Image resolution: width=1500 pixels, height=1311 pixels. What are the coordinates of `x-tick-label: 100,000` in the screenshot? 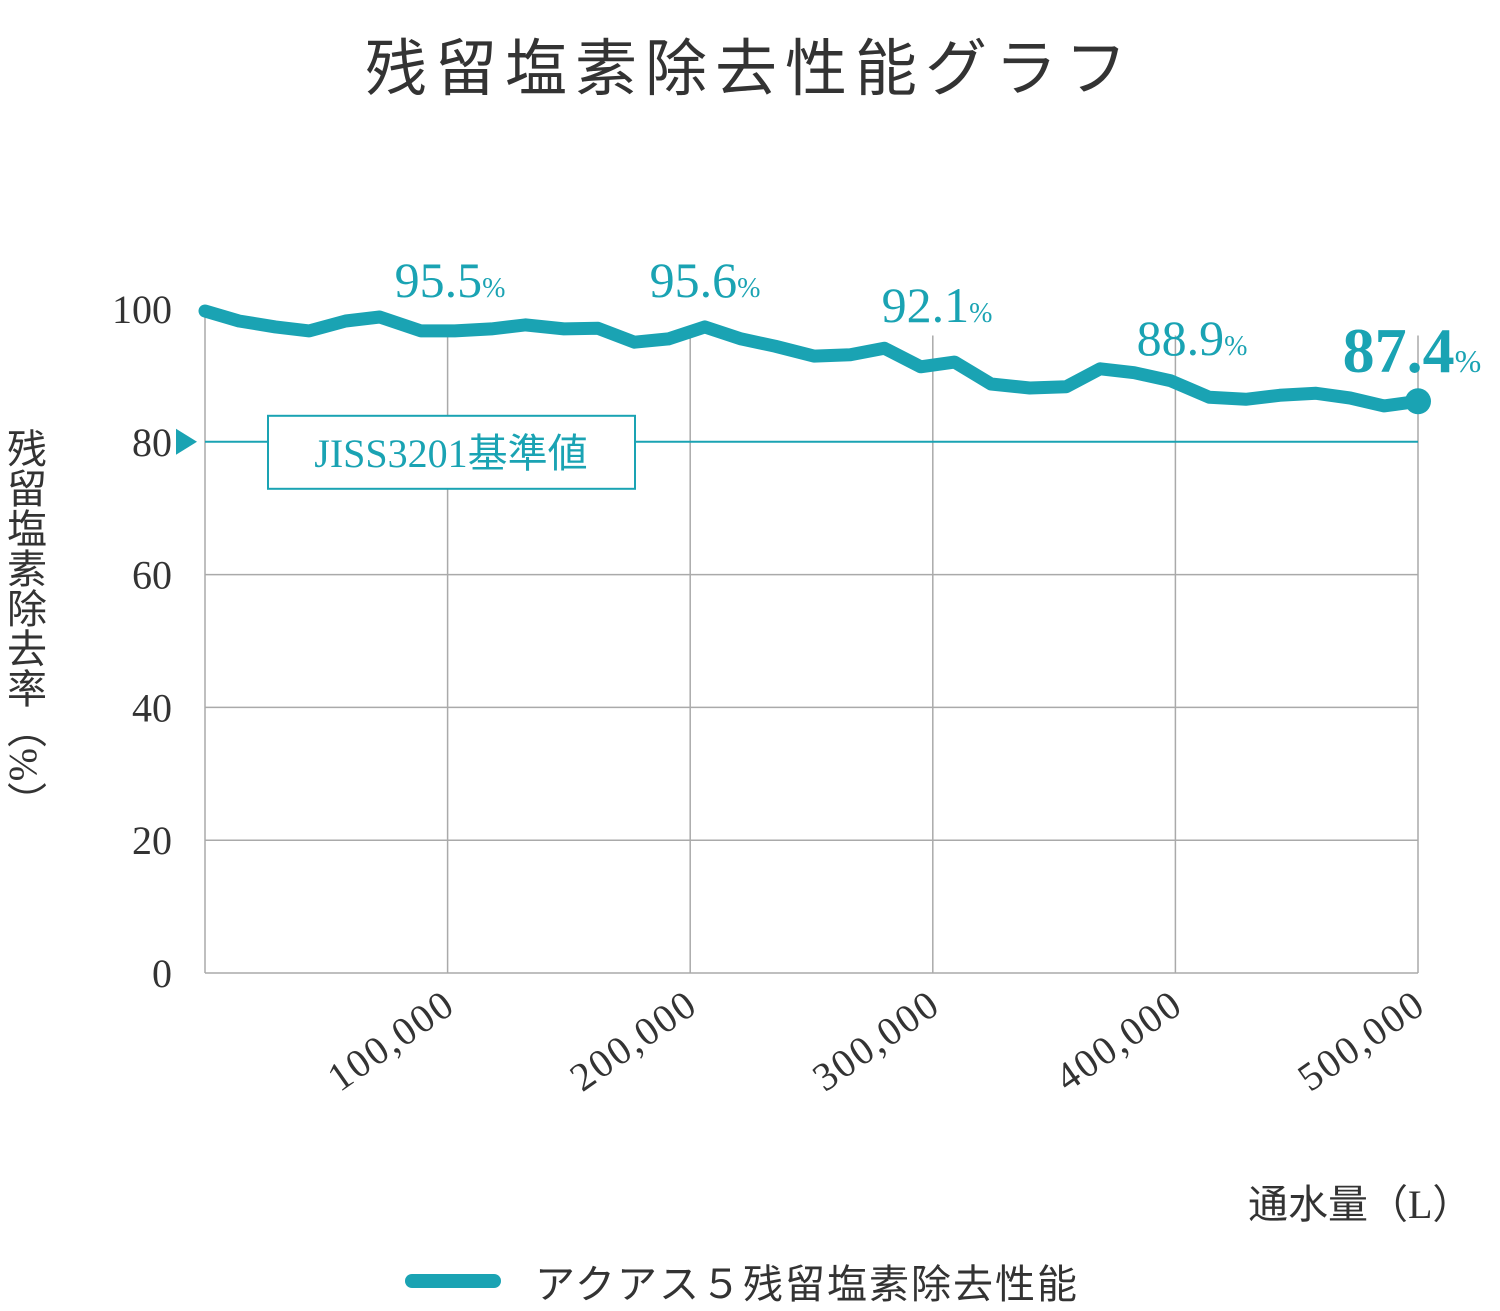 It's located at (391, 1040).